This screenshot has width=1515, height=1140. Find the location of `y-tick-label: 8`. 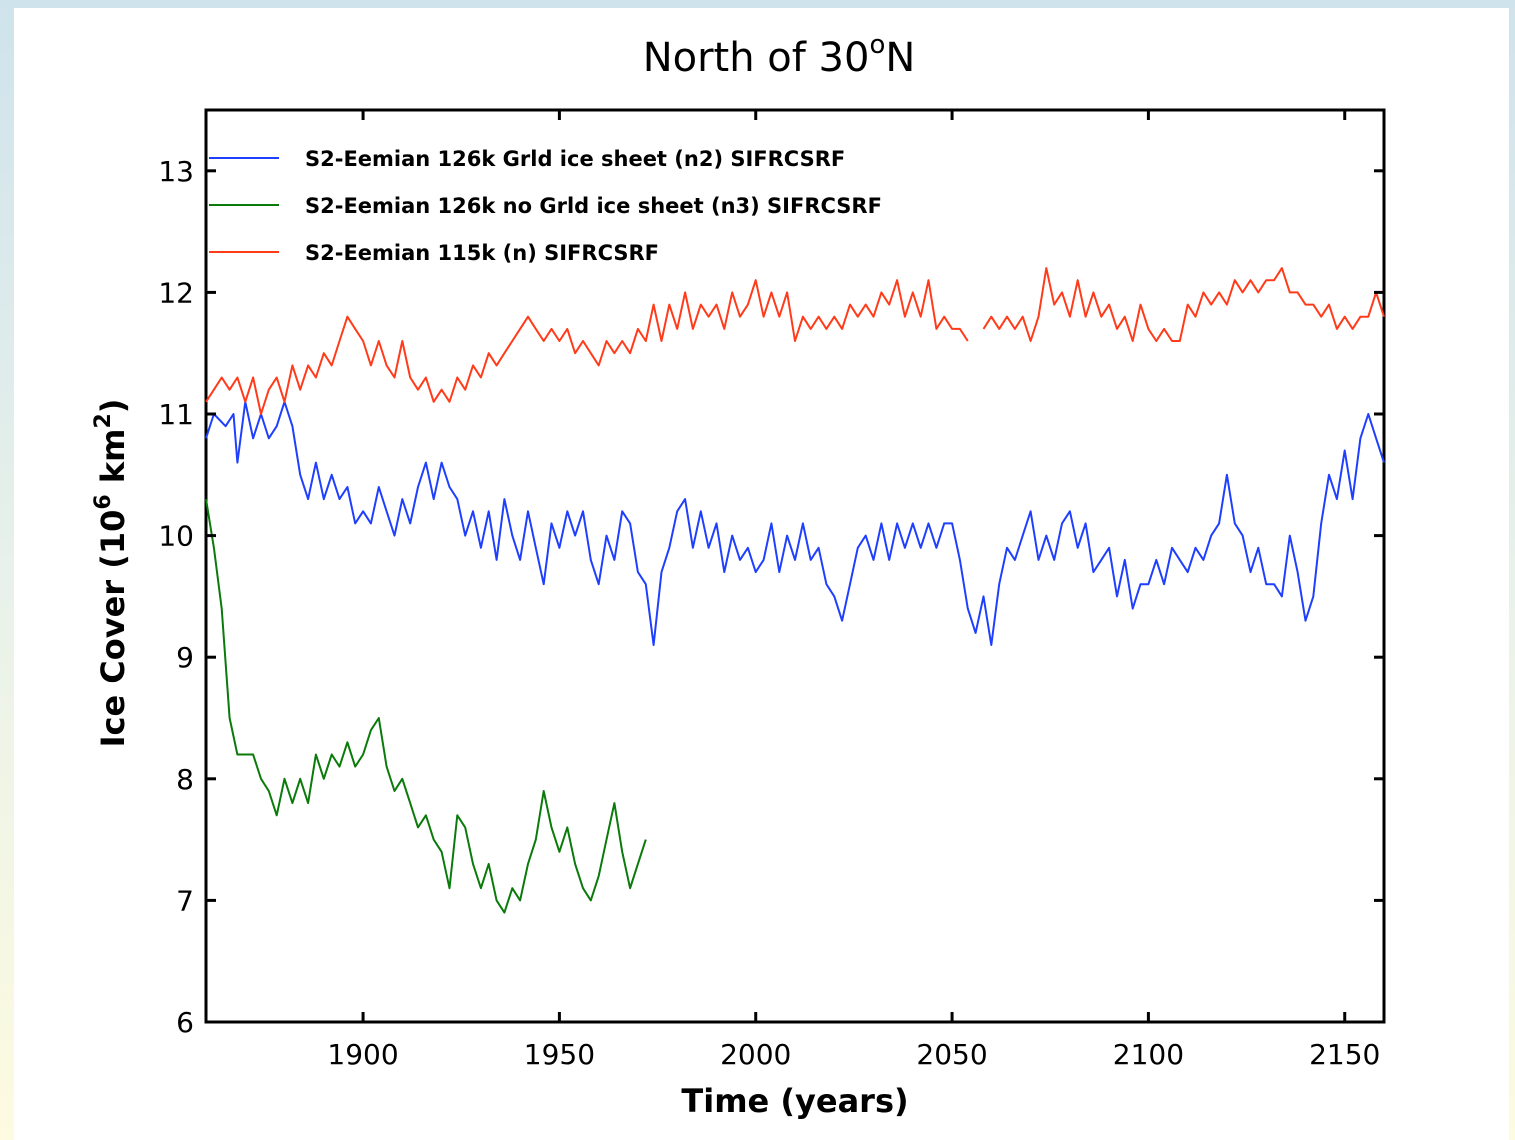

y-tick-label: 8 is located at coordinates (185, 779).